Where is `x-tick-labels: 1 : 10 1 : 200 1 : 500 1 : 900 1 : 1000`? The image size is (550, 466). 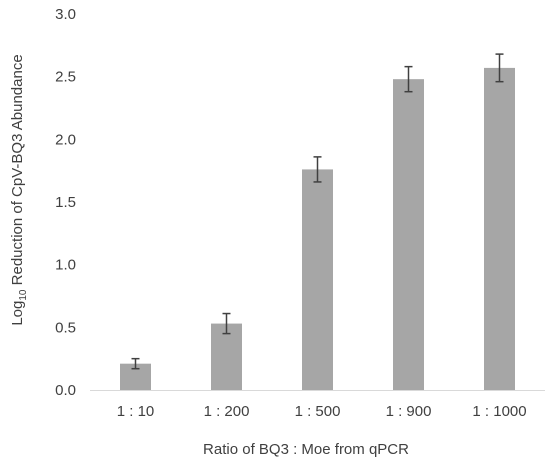 x-tick-labels: 1 : 10 1 : 200 1 : 500 1 : 900 1 : 1000 is located at coordinates (322, 411).